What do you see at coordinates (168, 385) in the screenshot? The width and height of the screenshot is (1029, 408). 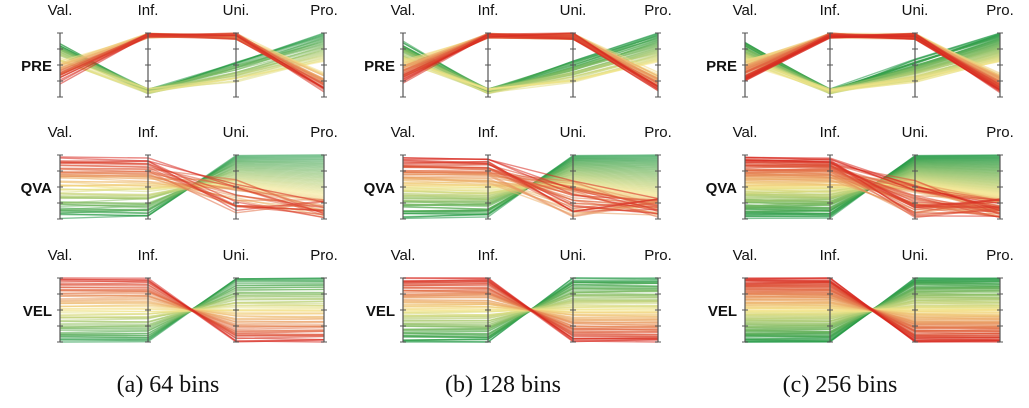 I see `panel-caption: (a) 64 bins` at bounding box center [168, 385].